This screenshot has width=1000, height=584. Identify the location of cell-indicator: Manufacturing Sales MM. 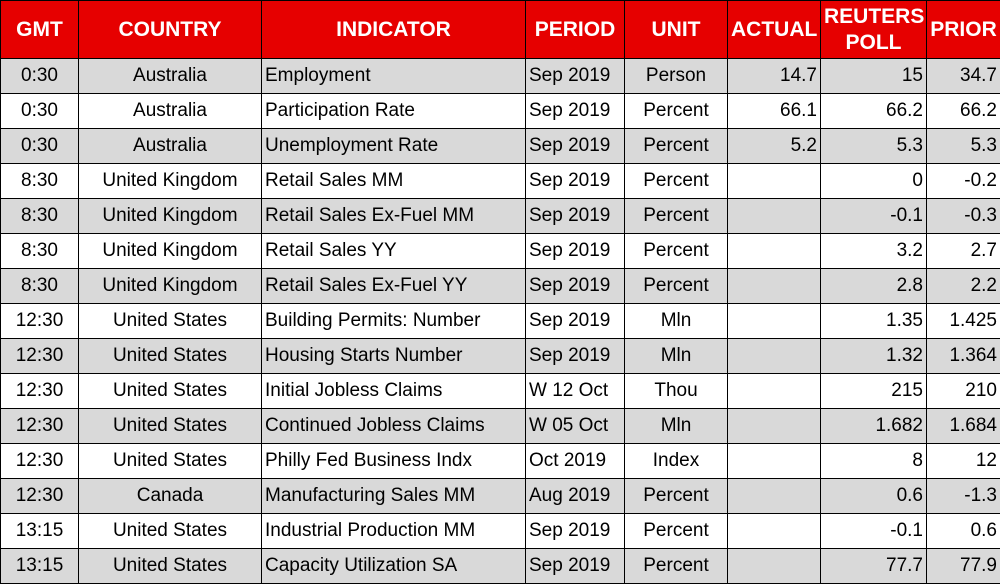
(394, 496).